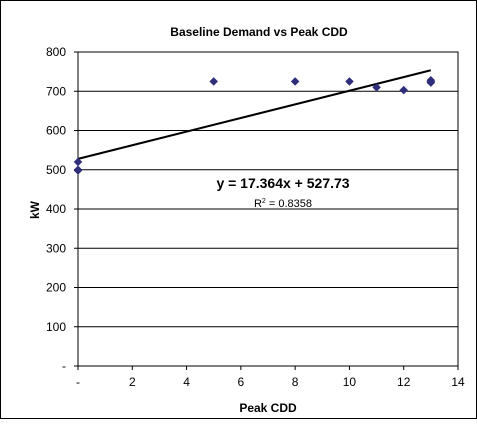 The width and height of the screenshot is (477, 424). I want to click on trendline-equation: y = 17.364x + 527.73, so click(282, 183).